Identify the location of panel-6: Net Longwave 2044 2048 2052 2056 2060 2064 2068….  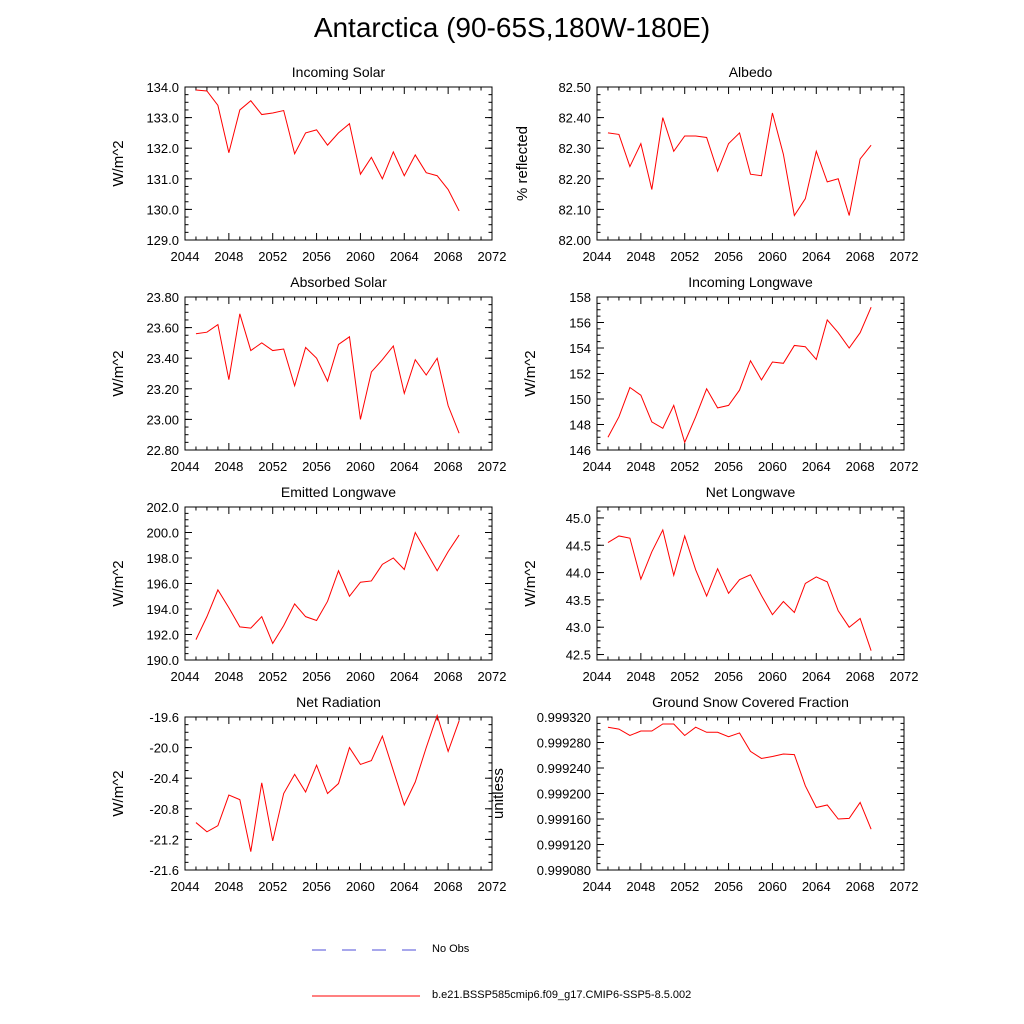
(720, 584).